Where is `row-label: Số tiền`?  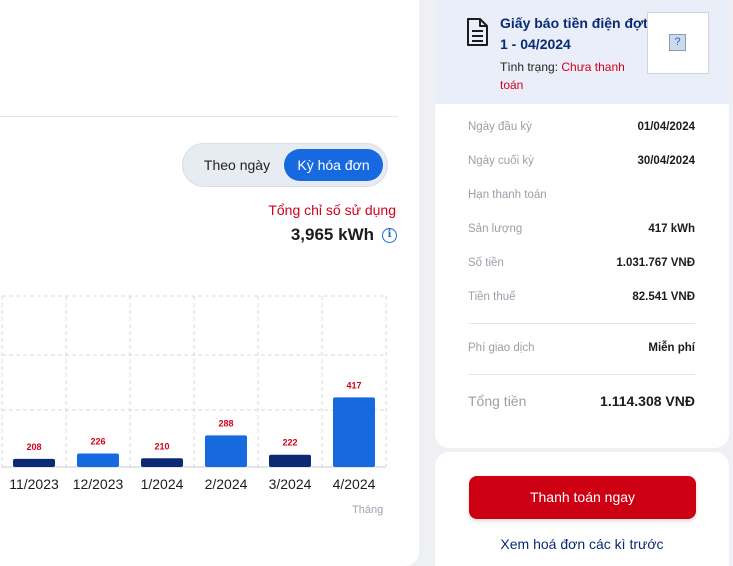
row-label: Số tiền is located at coordinates (486, 263).